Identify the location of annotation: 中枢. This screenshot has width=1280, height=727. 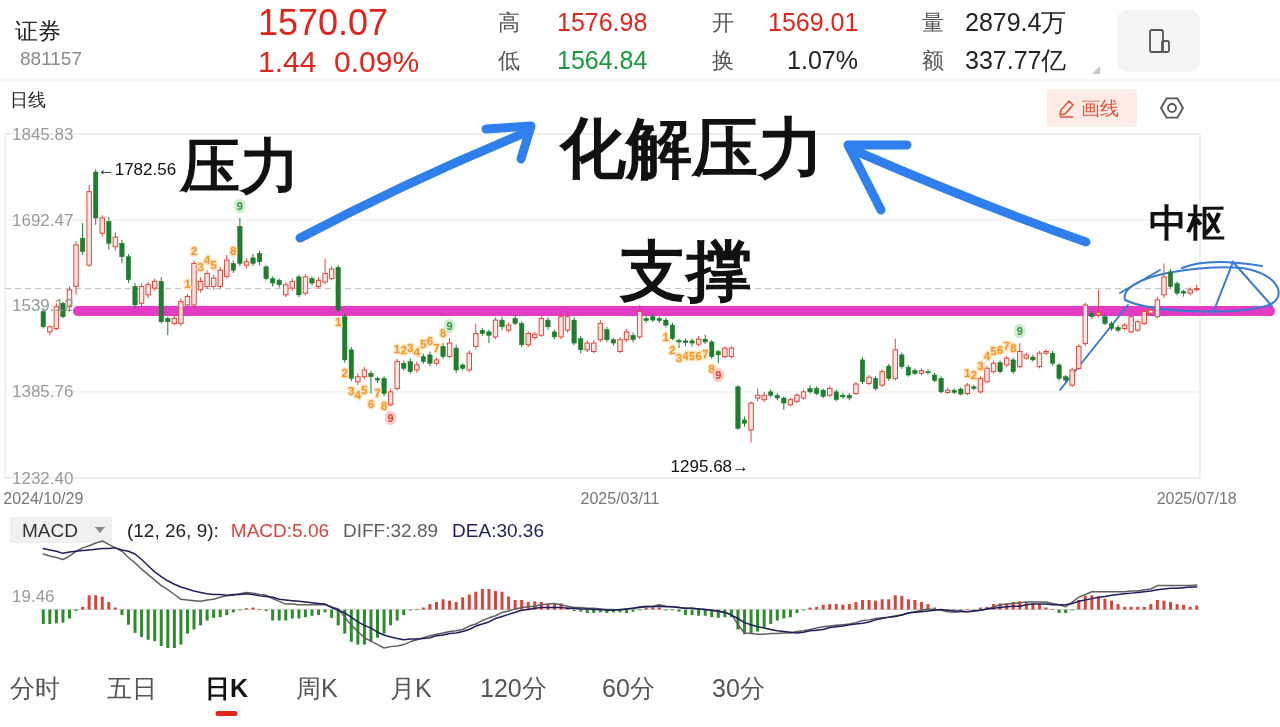
(1187, 223).